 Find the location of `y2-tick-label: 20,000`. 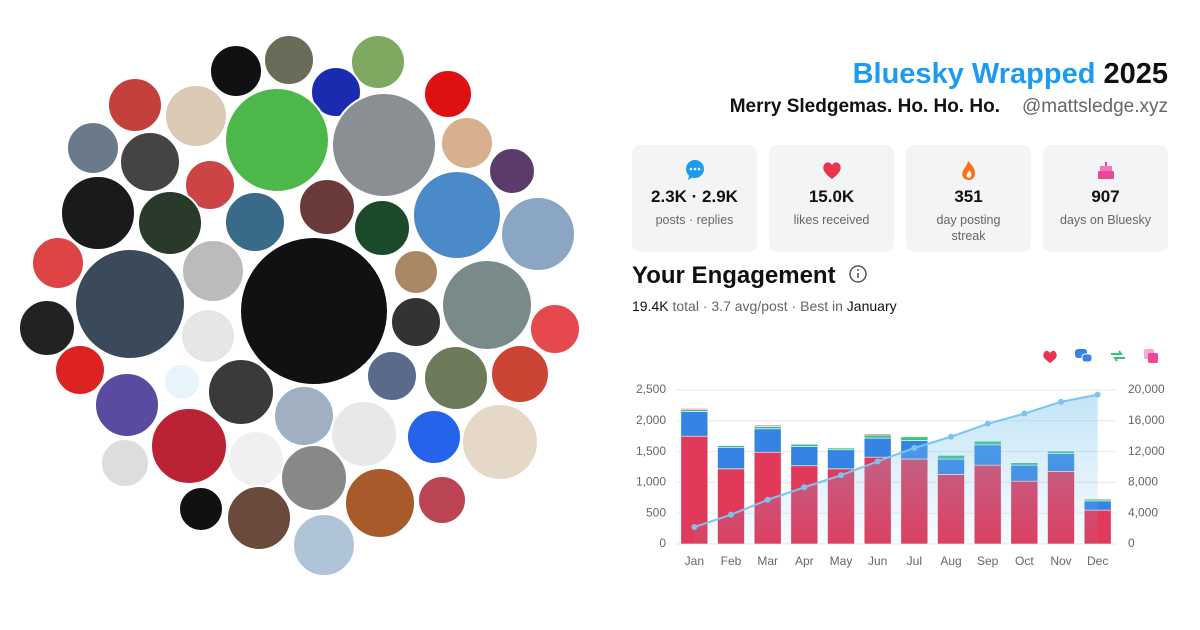

y2-tick-label: 20,000 is located at coordinates (1146, 389).